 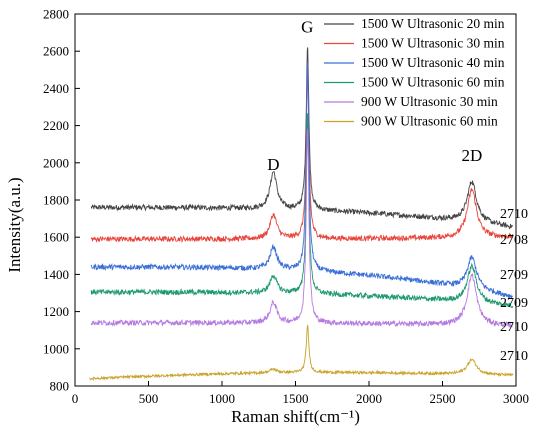 What do you see at coordinates (433, 43) in the screenshot?
I see `legend-entry: 1500 W Ultrasonic 30 min` at bounding box center [433, 43].